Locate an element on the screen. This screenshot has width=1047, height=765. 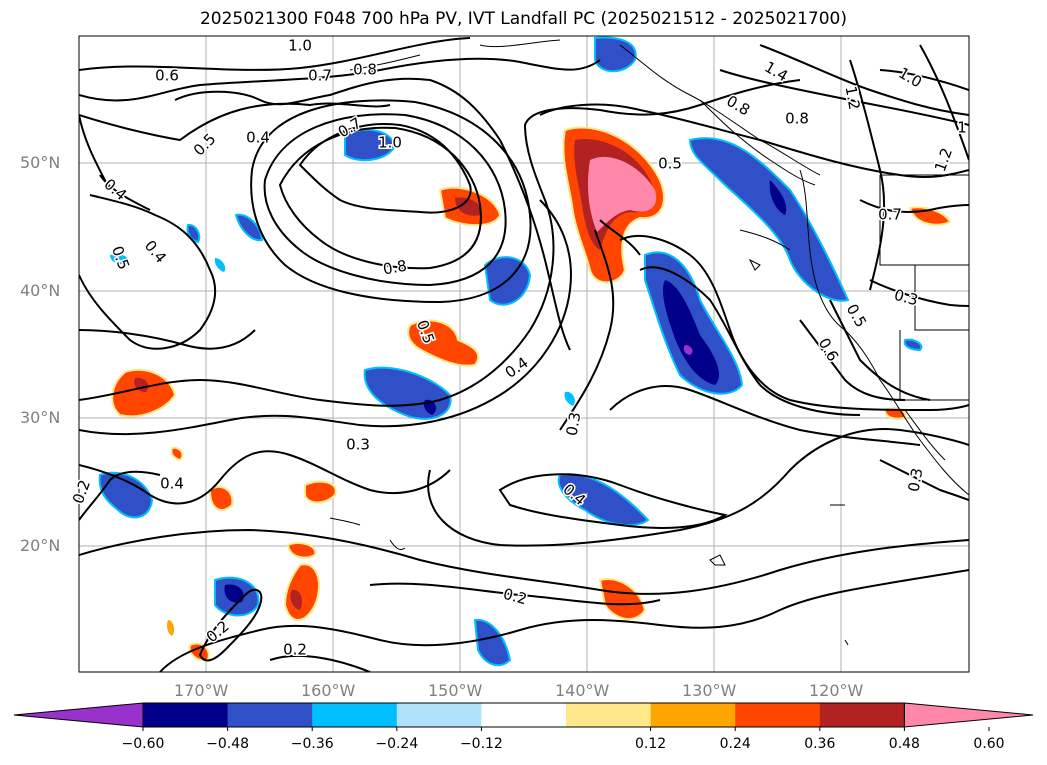
colorbar-tick-label: −0.48 is located at coordinates (228, 744).